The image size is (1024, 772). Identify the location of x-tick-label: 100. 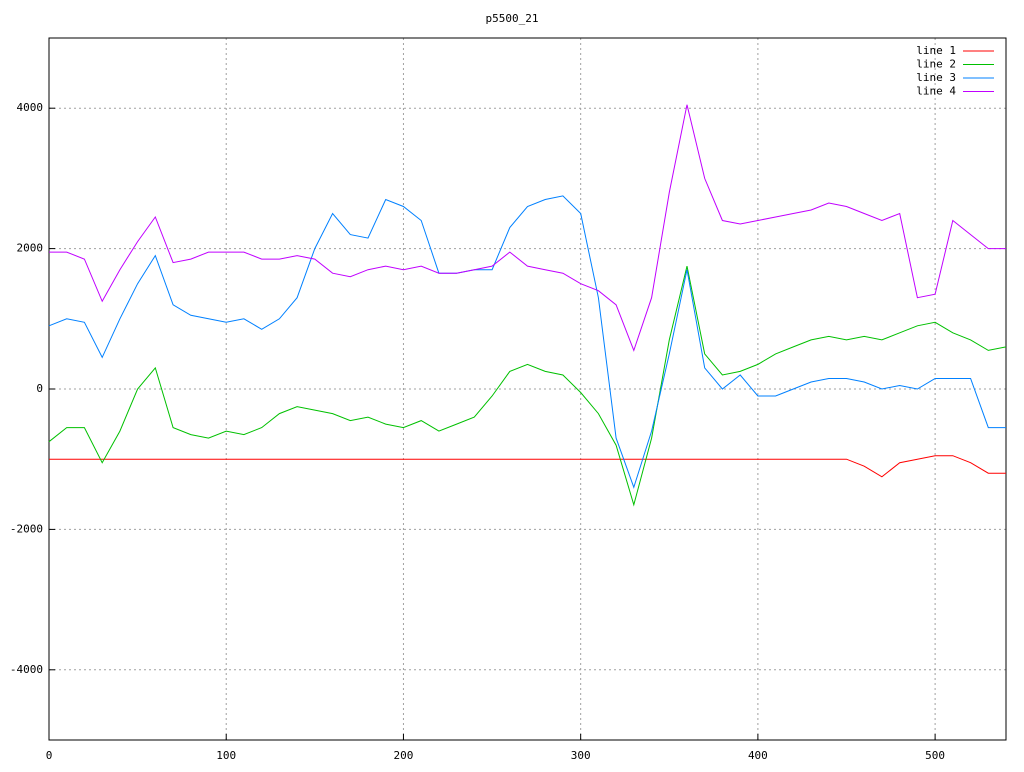
(226, 755).